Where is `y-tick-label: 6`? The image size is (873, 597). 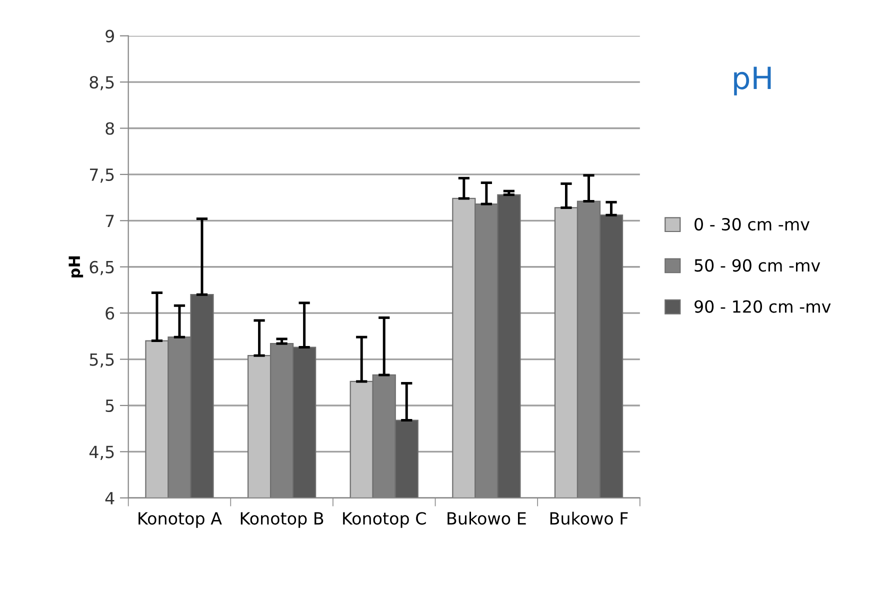 y-tick-label: 6 is located at coordinates (110, 313).